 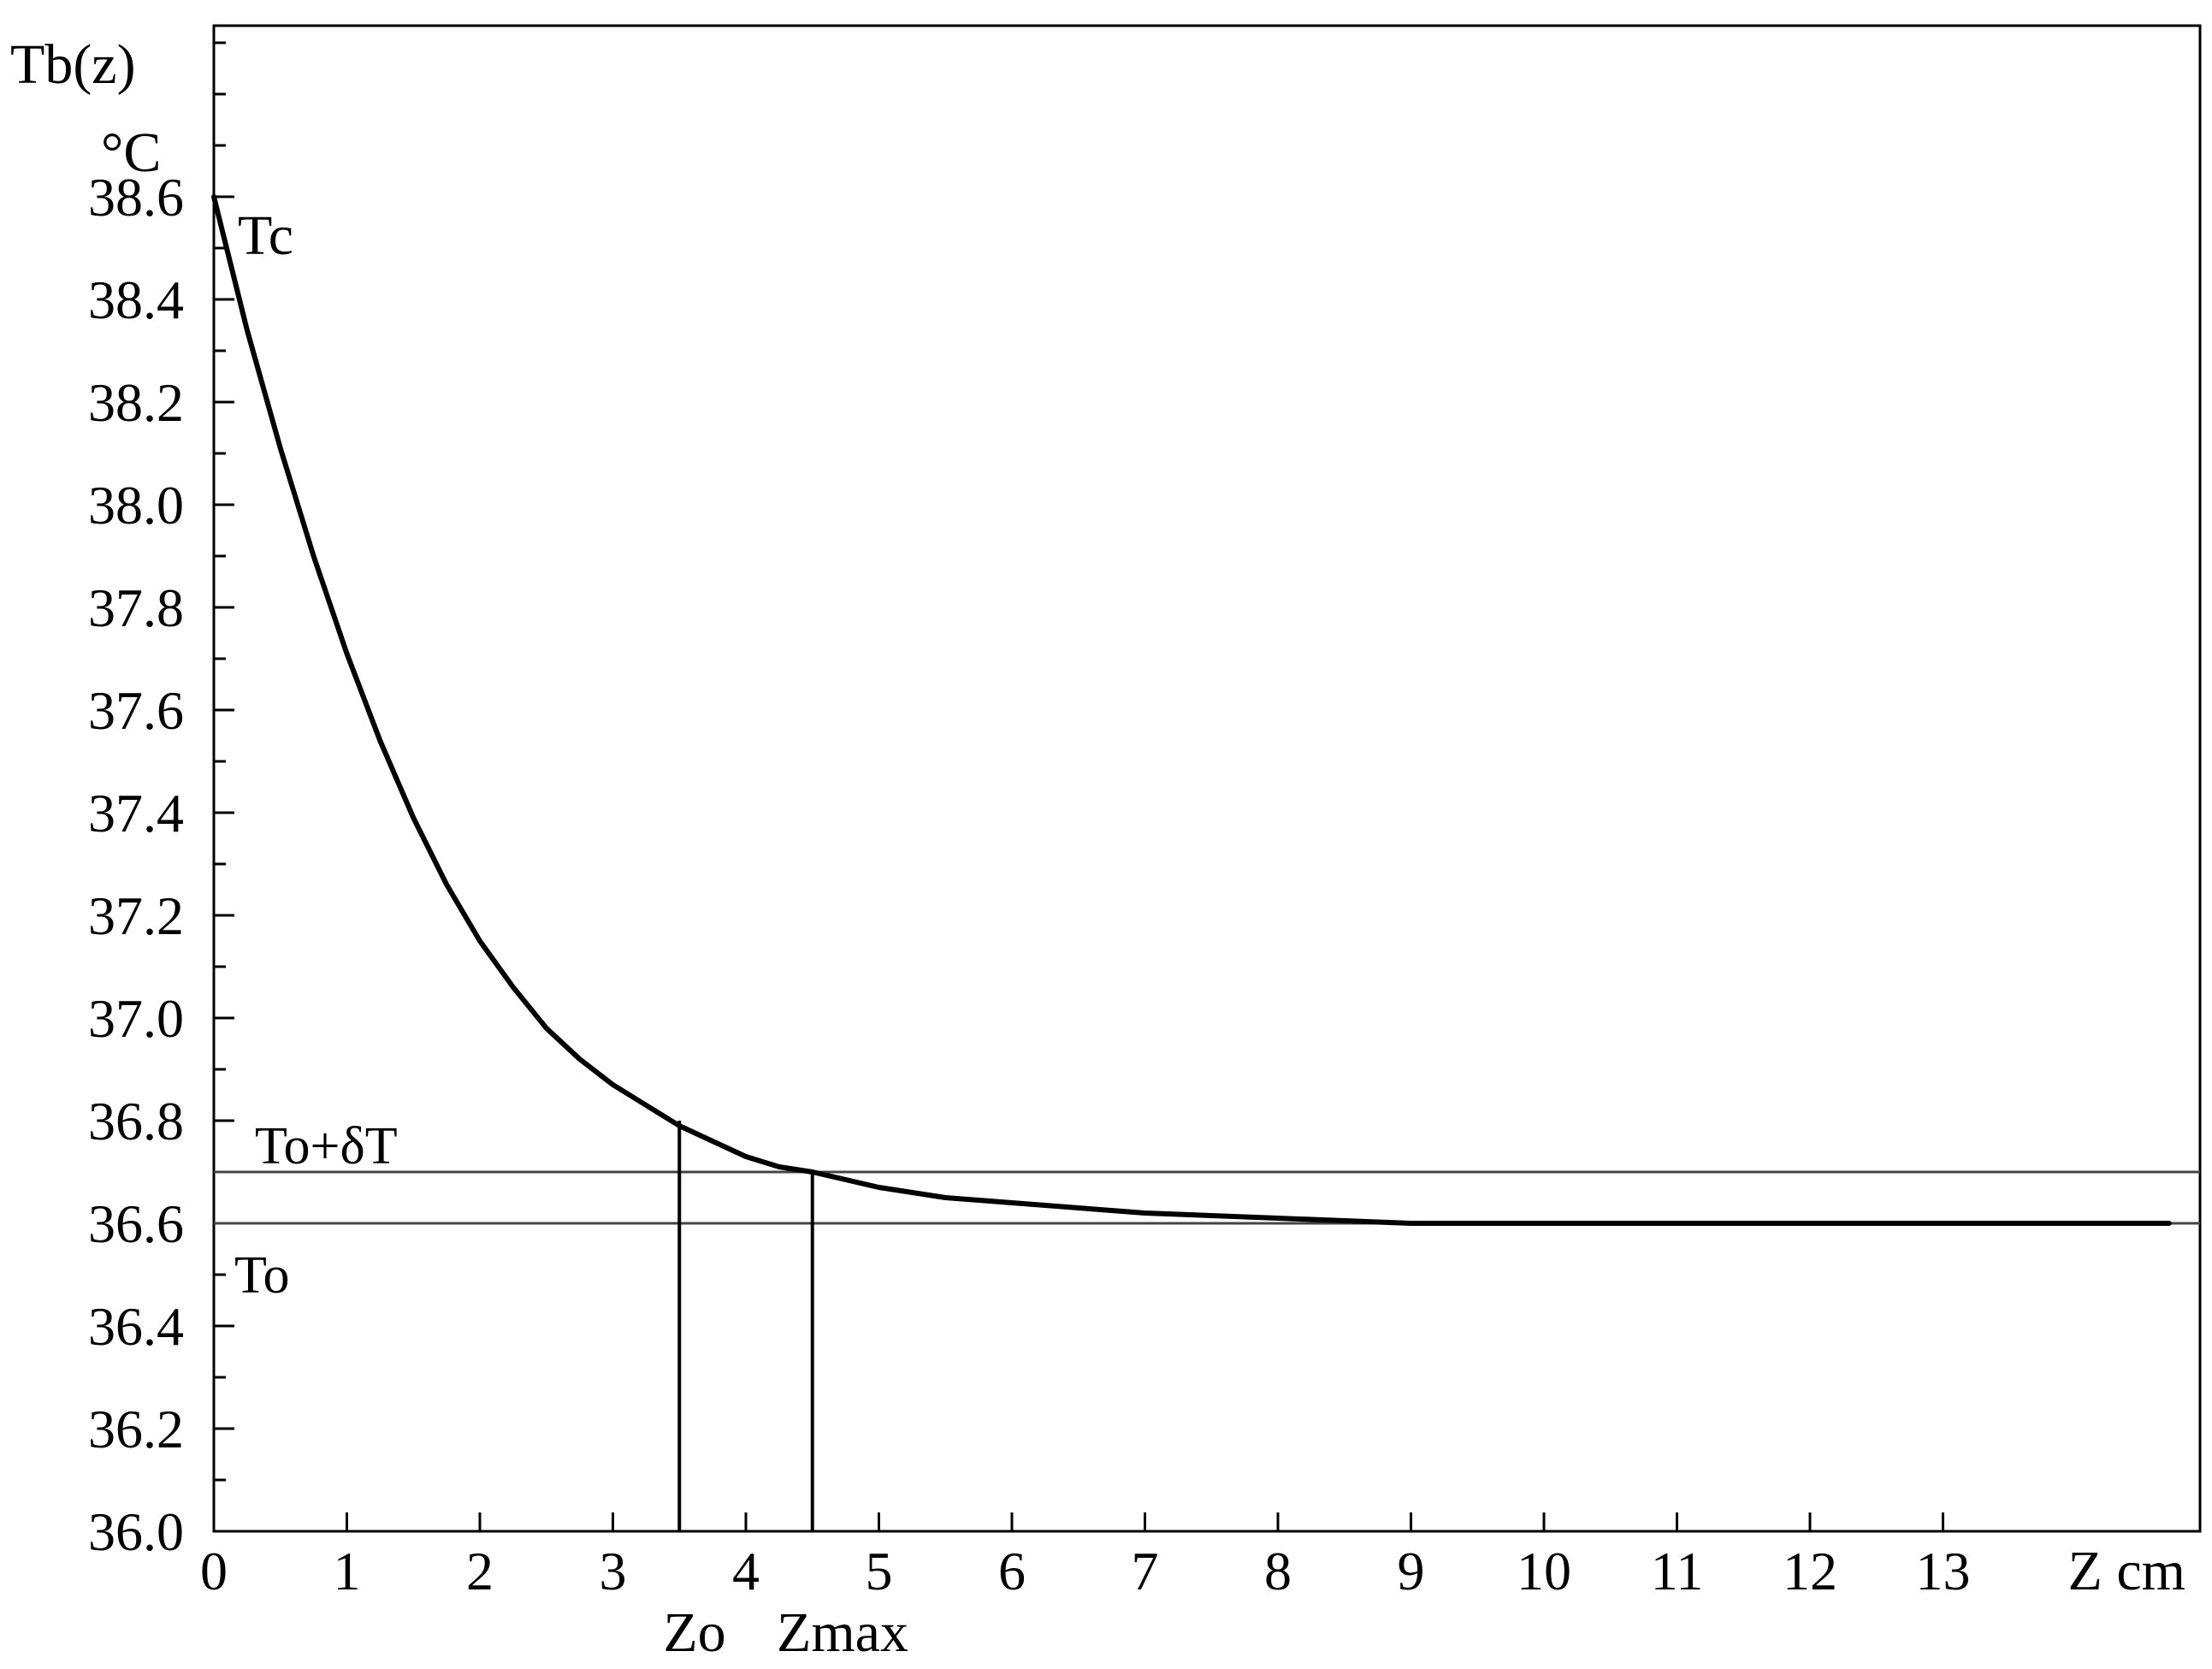 I want to click on y-tick-label-36.8: 36.8, so click(x=136, y=1121).